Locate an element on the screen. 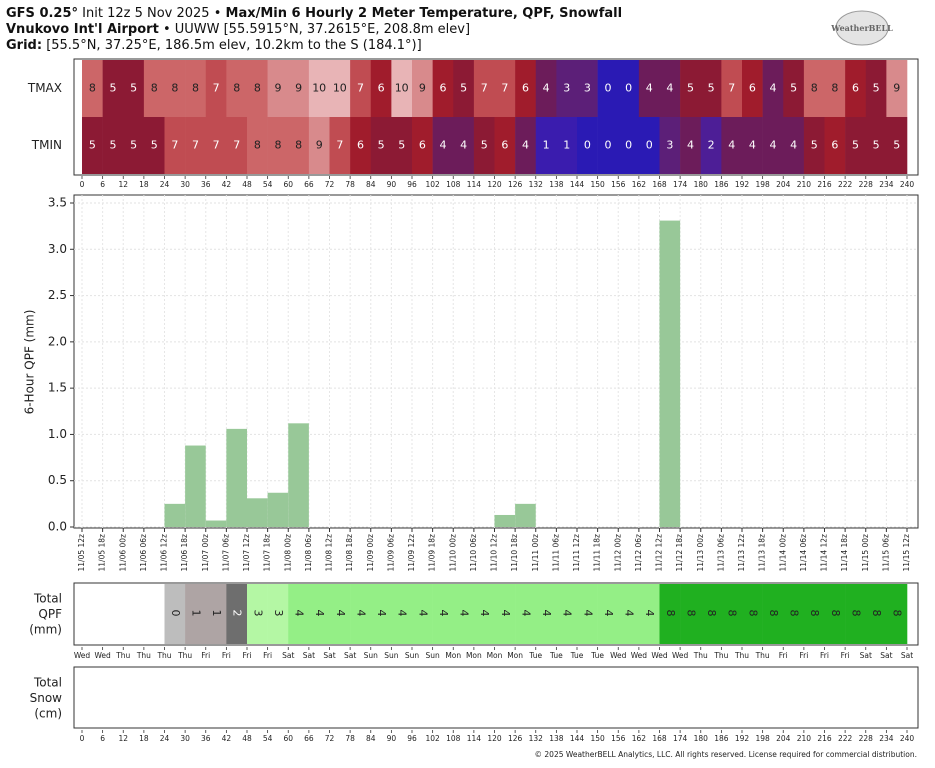 The height and width of the screenshot is (768, 935). x-tick-label: 36 is located at coordinates (206, 738).